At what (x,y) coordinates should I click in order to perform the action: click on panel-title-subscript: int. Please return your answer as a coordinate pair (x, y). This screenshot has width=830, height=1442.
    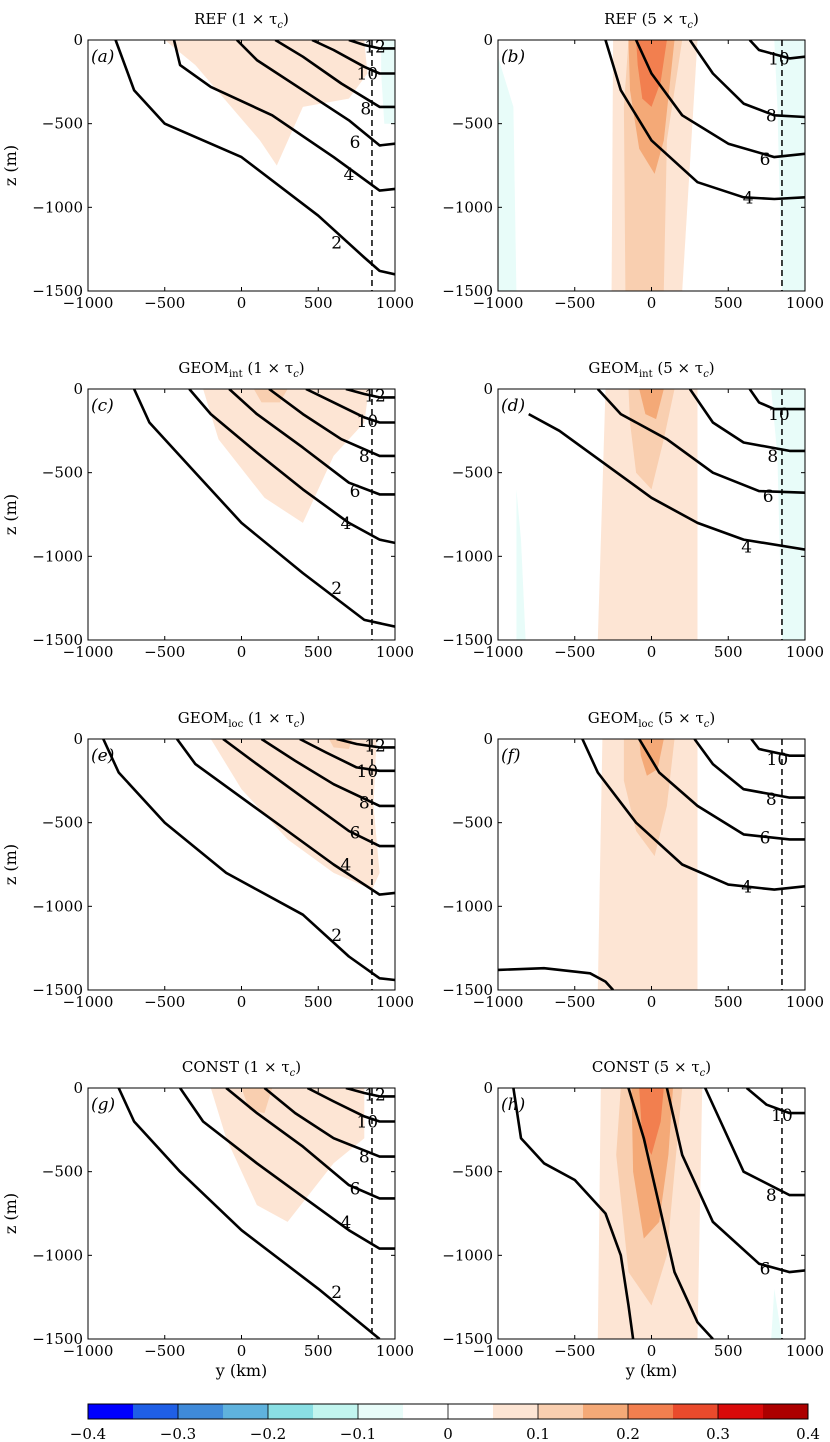
    Looking at the image, I should click on (646, 374).